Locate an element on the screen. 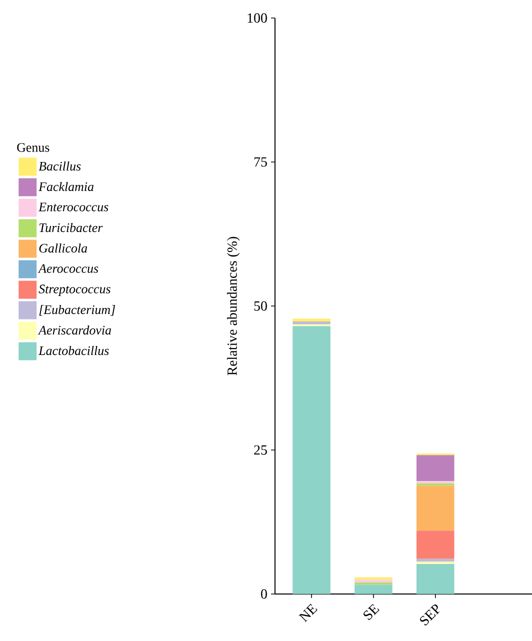 The height and width of the screenshot is (641, 532). legend-label: Enterococcus is located at coordinates (73, 207).